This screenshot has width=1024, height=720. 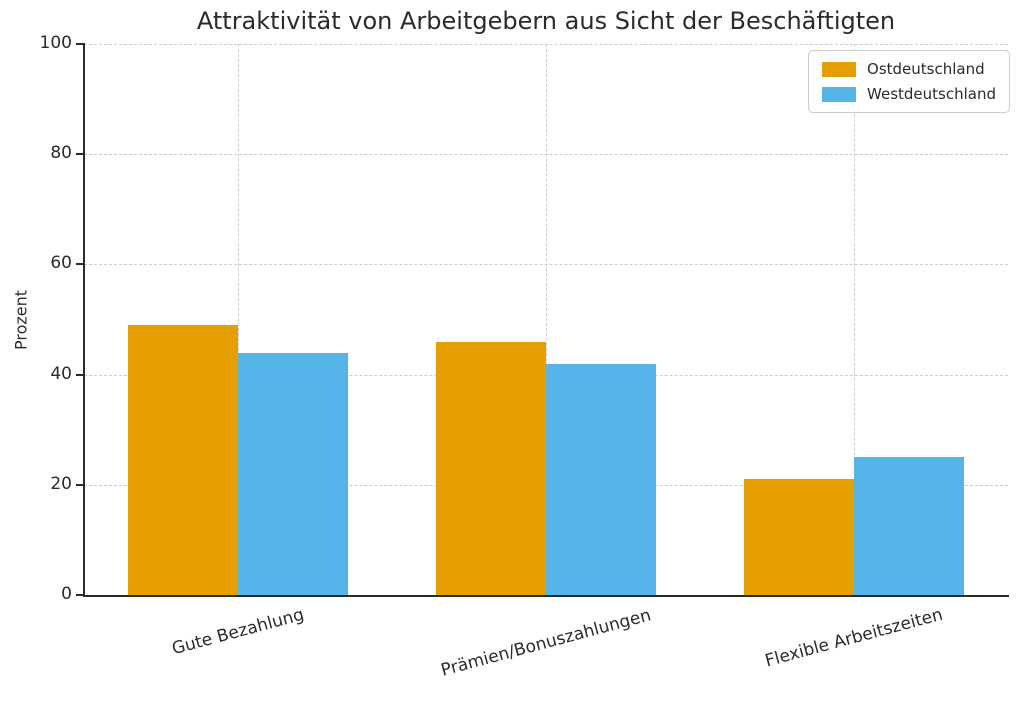 I want to click on x-axis-spine, so click(x=546, y=596).